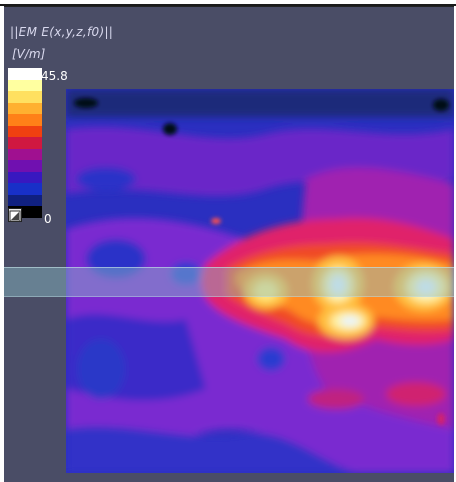 This screenshot has height=482, width=456. Describe the element at coordinates (229, 282) in the screenshot. I see `slice-plane-indicator` at that location.